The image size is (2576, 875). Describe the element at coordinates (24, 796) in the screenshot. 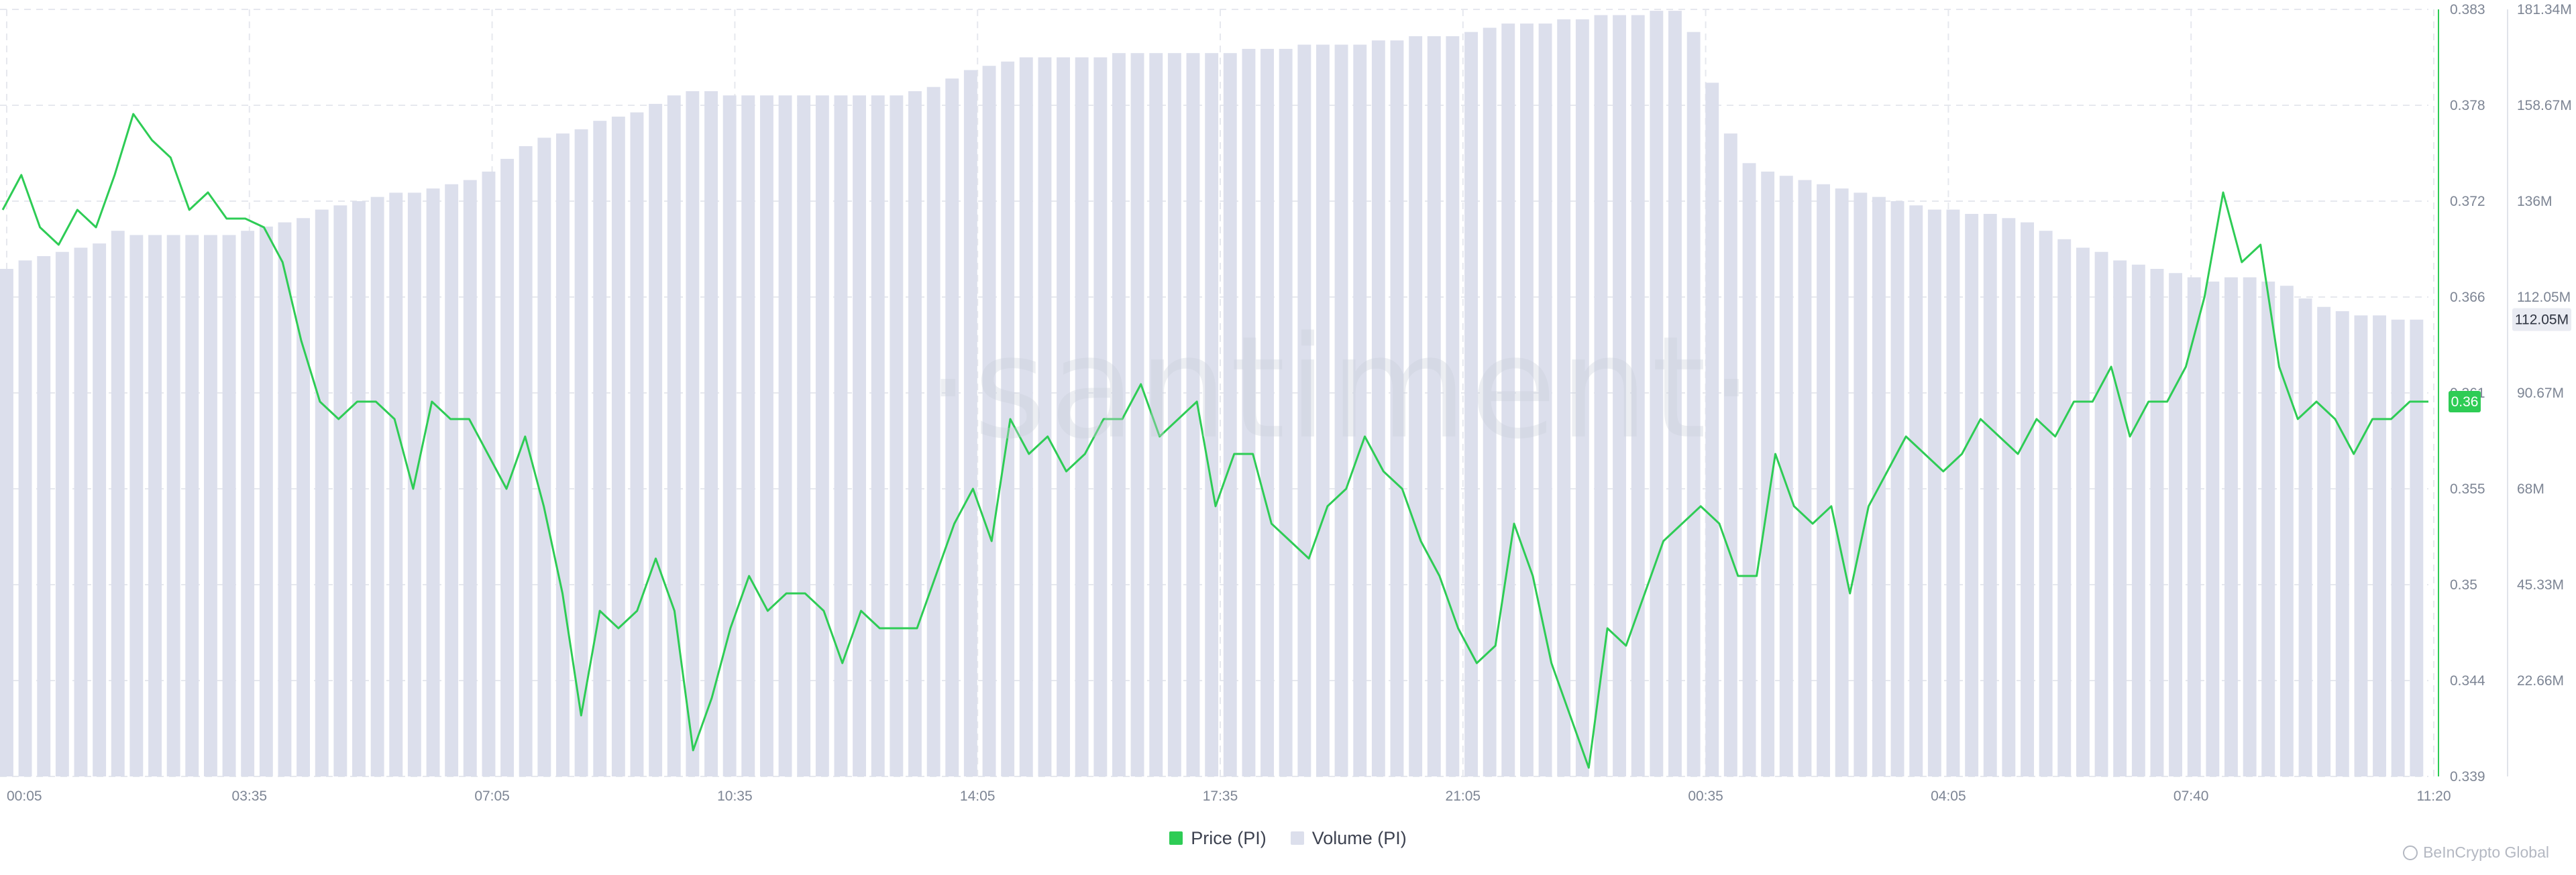

I see `x-tick-label: 00:05` at that location.